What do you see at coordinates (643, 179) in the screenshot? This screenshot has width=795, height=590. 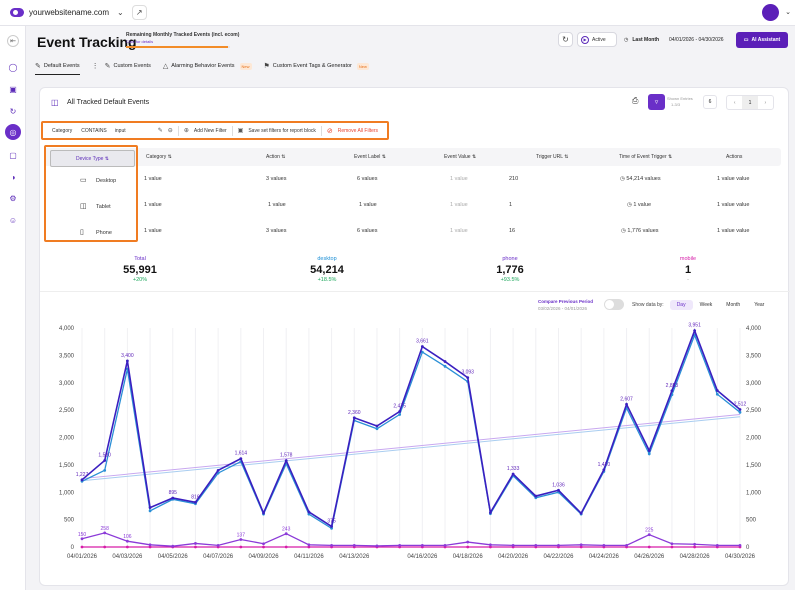 I see `cell-time-value: 54,214 values` at bounding box center [643, 179].